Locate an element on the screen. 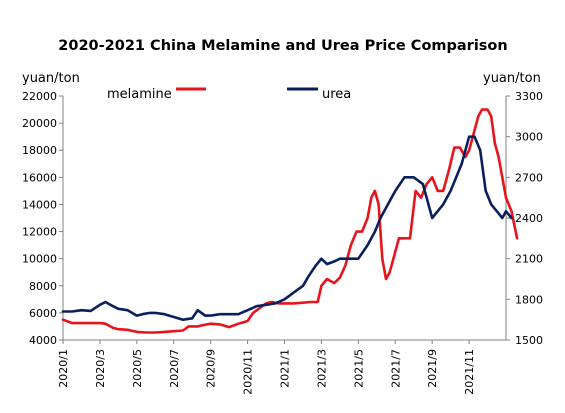 This screenshot has height=413, width=565. left-tick-label: 10000 is located at coordinates (39, 259).